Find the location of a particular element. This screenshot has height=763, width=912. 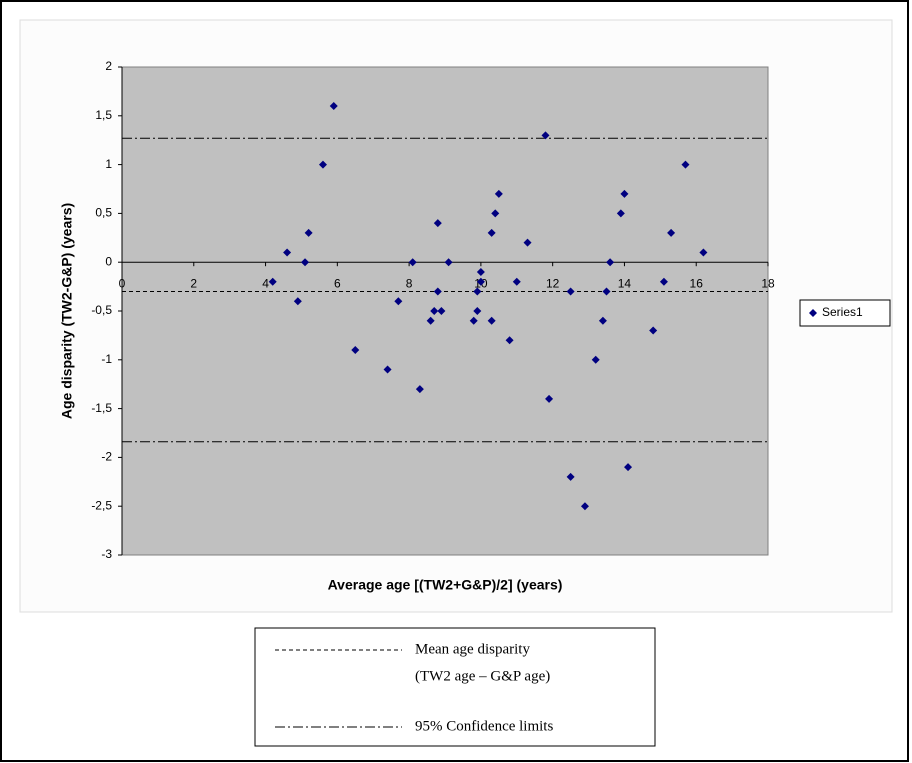

x-axis-label: Average age [(TW2+G&P)/2] (years) is located at coordinates (445, 585).